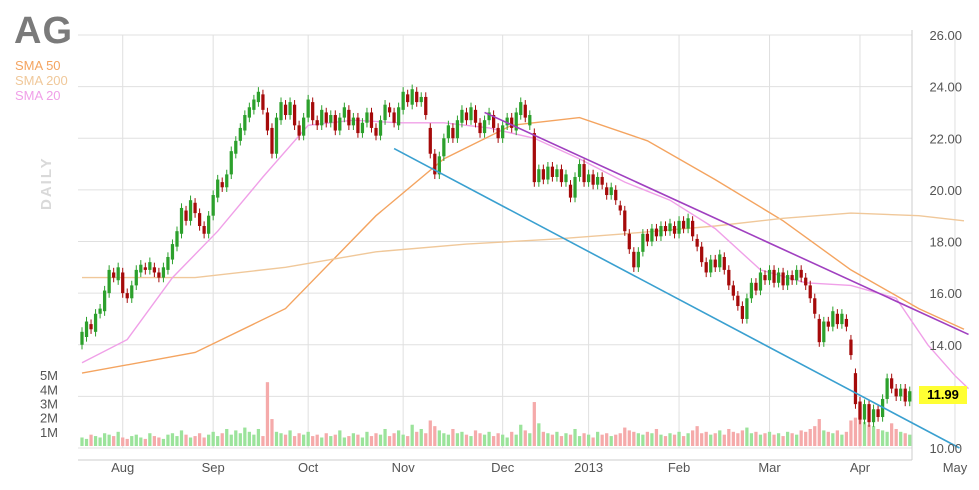  I want to click on x-tick-label: May, so click(955, 467).